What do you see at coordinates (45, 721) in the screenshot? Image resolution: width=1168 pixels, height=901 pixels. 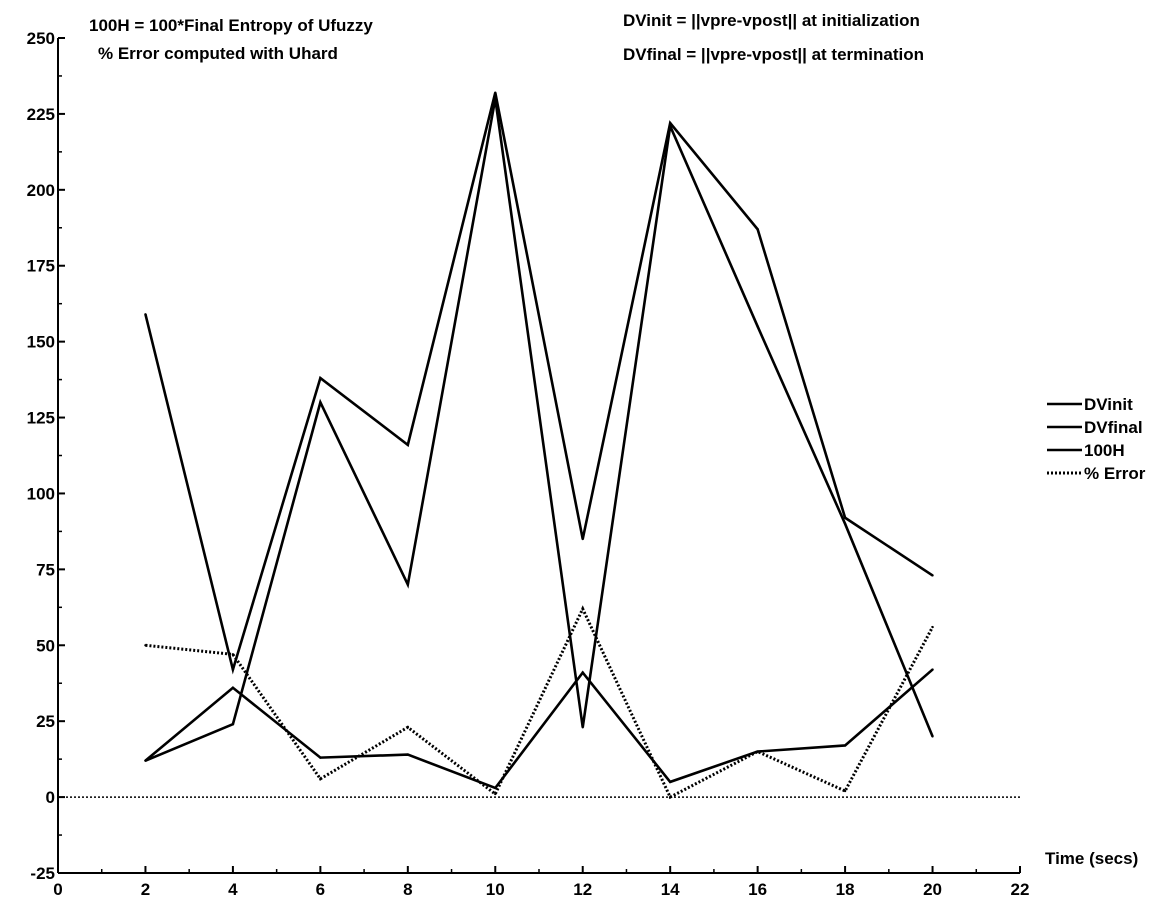 I see `y-tick-label: 25` at bounding box center [45, 721].